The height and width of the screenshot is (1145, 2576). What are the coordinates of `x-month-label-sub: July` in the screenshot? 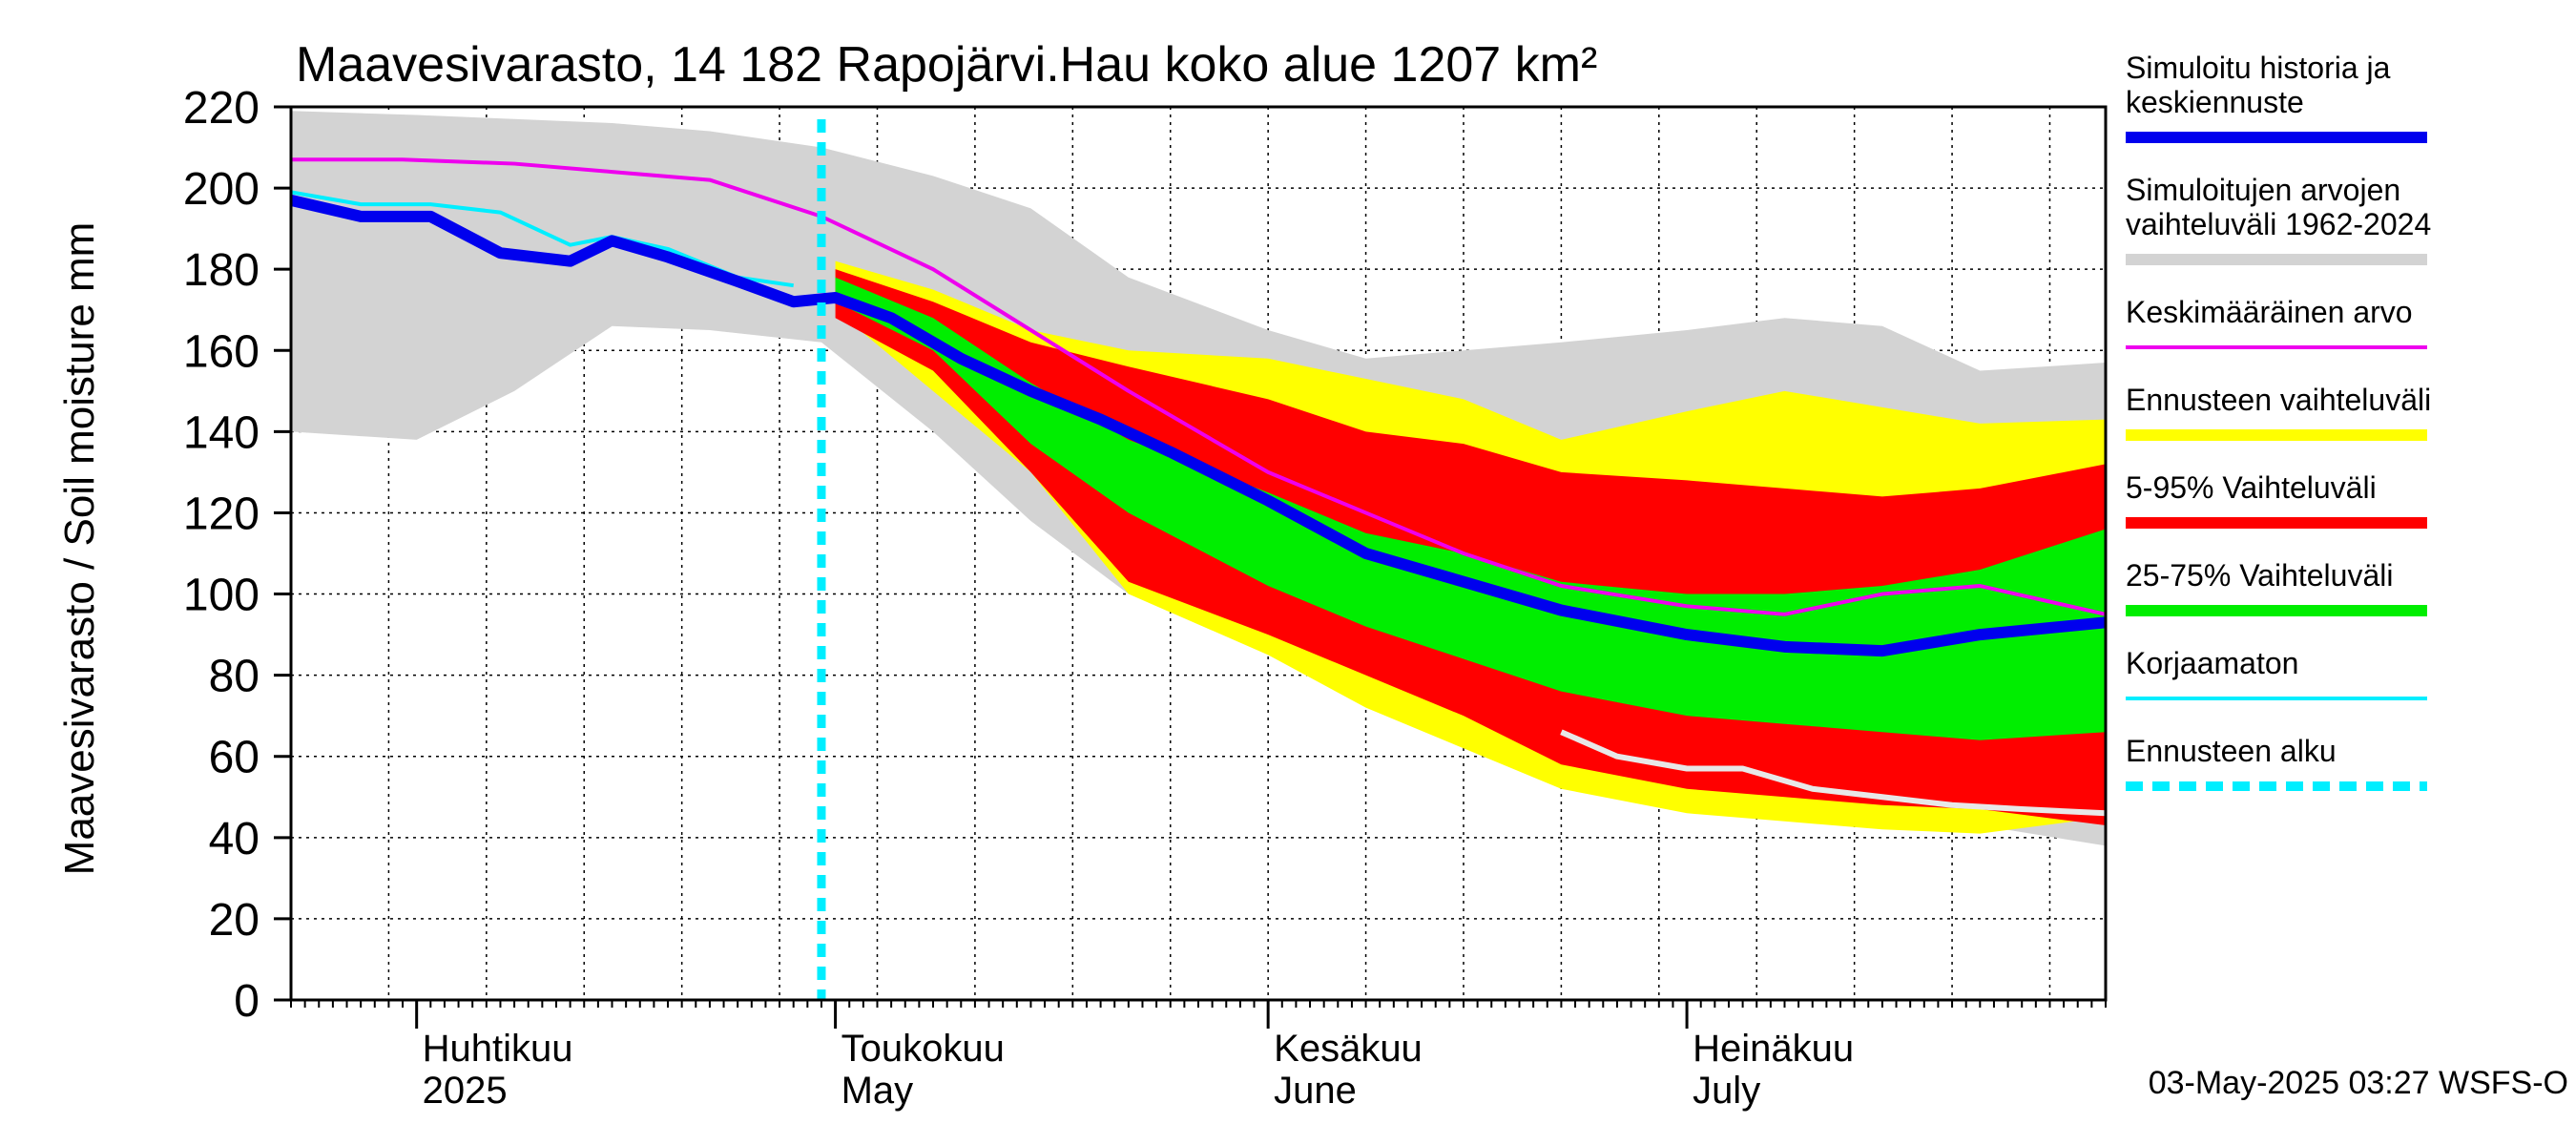 It's located at (1726, 1091).